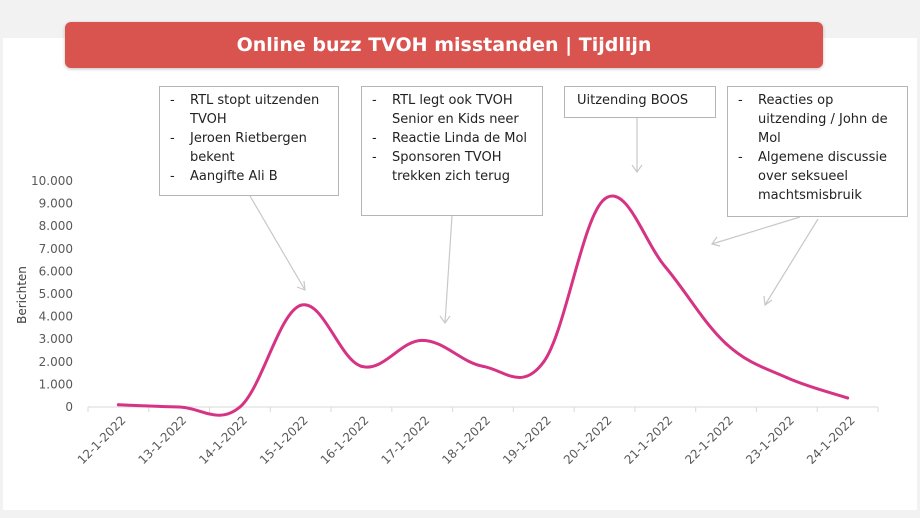 The height and width of the screenshot is (518, 920). I want to click on callout-3: Uitzending BOOS, so click(640, 102).